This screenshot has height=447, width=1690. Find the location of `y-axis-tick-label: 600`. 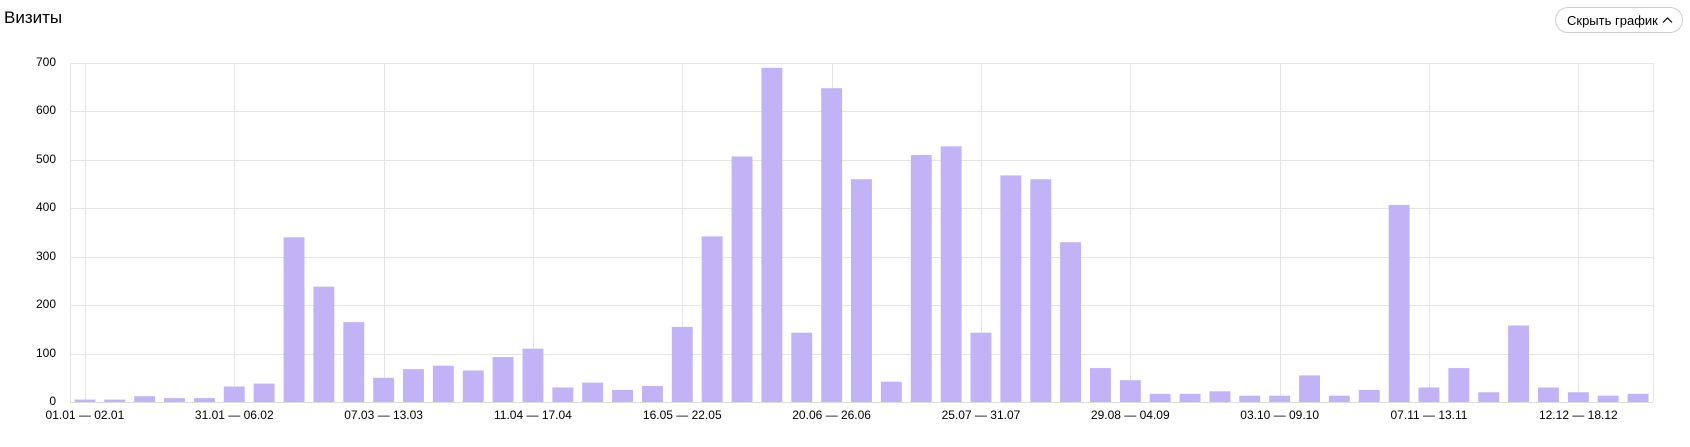

y-axis-tick-label: 600 is located at coordinates (45, 110).